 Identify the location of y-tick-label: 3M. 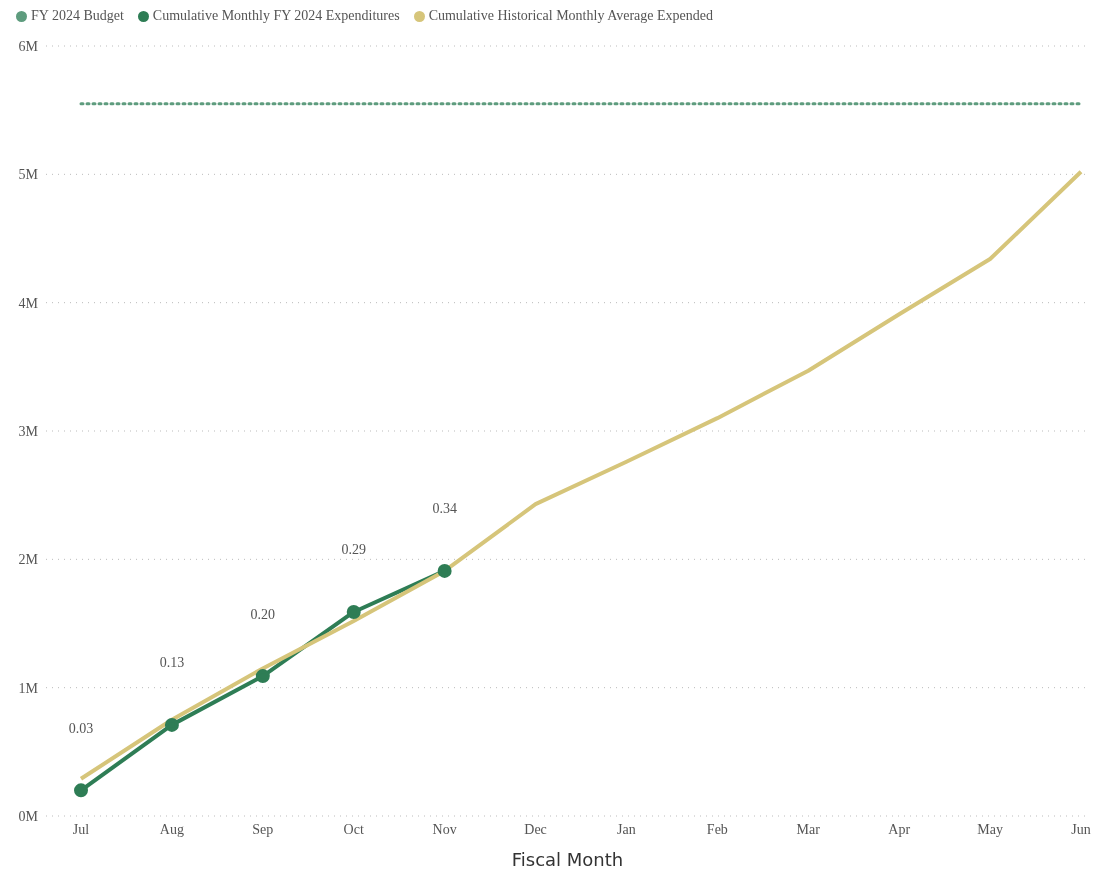
(28, 431).